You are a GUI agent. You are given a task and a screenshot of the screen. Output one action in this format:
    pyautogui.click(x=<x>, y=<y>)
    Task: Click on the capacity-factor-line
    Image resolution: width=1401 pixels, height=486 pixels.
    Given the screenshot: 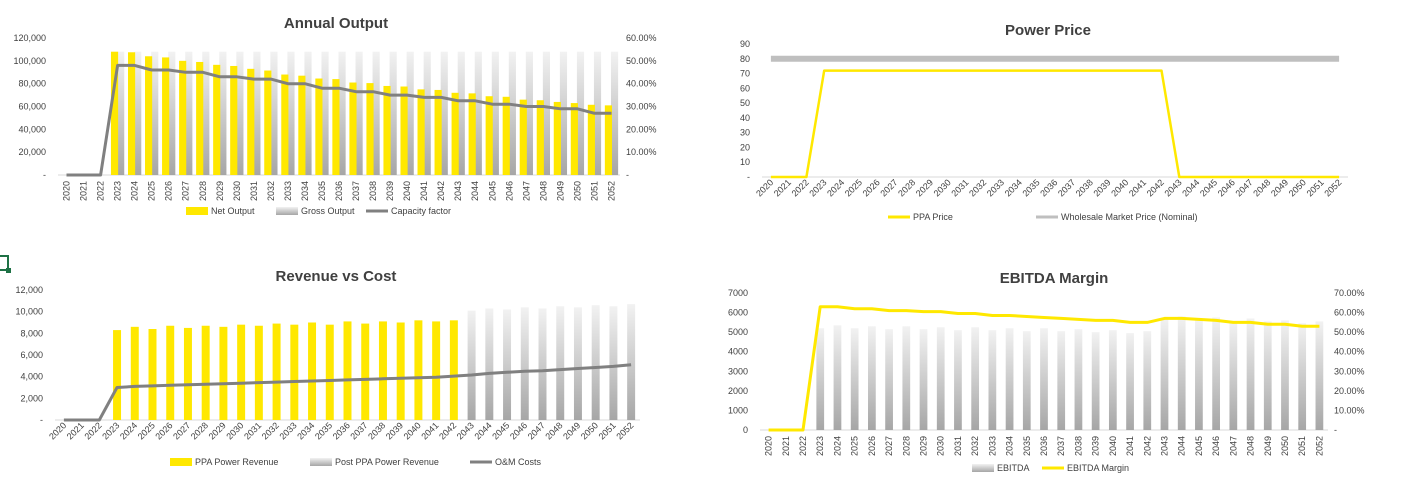 What is the action you would take?
    pyautogui.click(x=339, y=120)
    